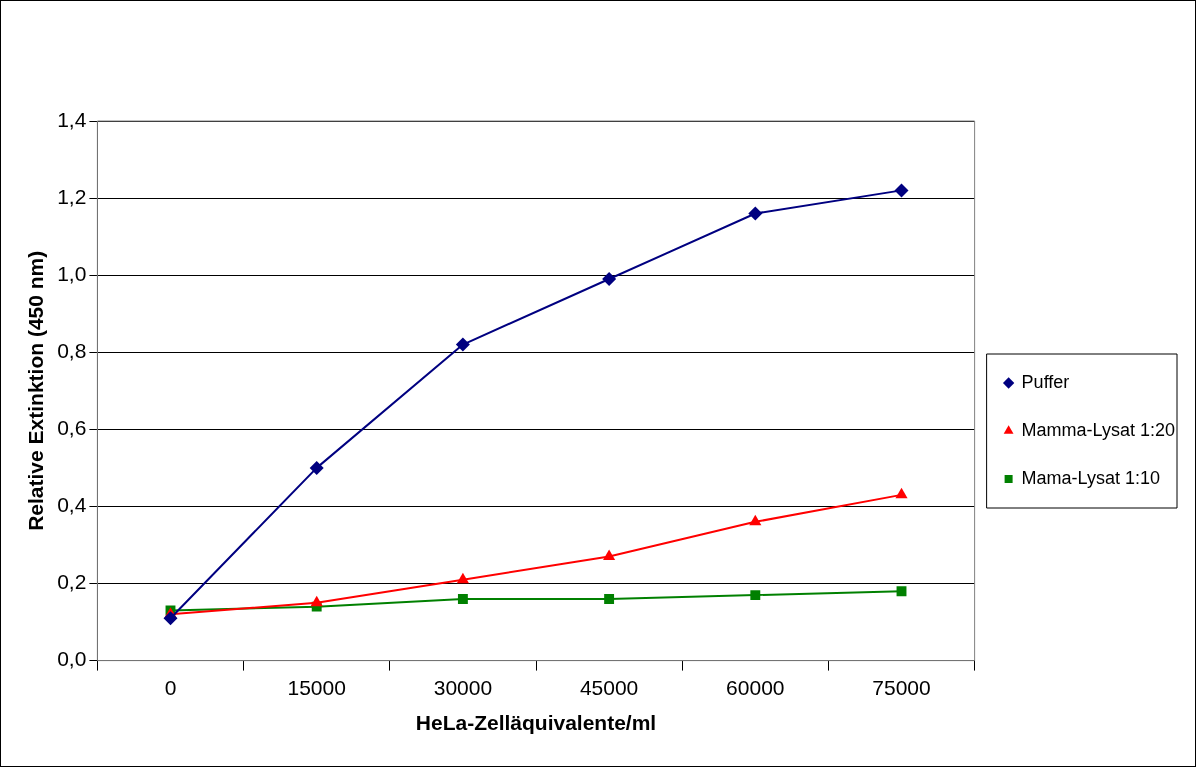 This screenshot has width=1196, height=767. What do you see at coordinates (72, 119) in the screenshot?
I see `y-tick-label: 1,4` at bounding box center [72, 119].